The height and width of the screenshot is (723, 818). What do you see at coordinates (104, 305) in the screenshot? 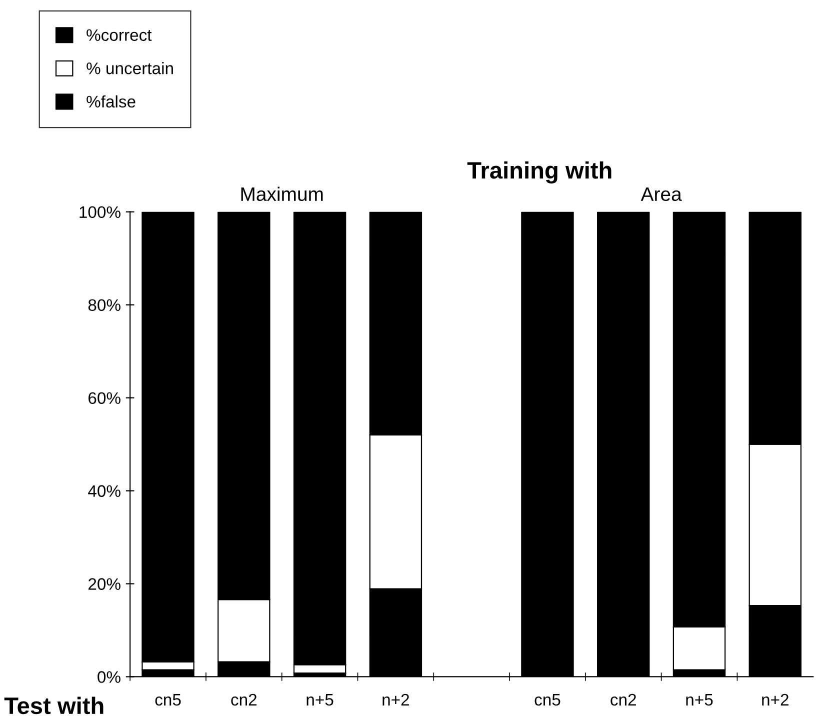
I see `y-tick-label: 80%` at bounding box center [104, 305].